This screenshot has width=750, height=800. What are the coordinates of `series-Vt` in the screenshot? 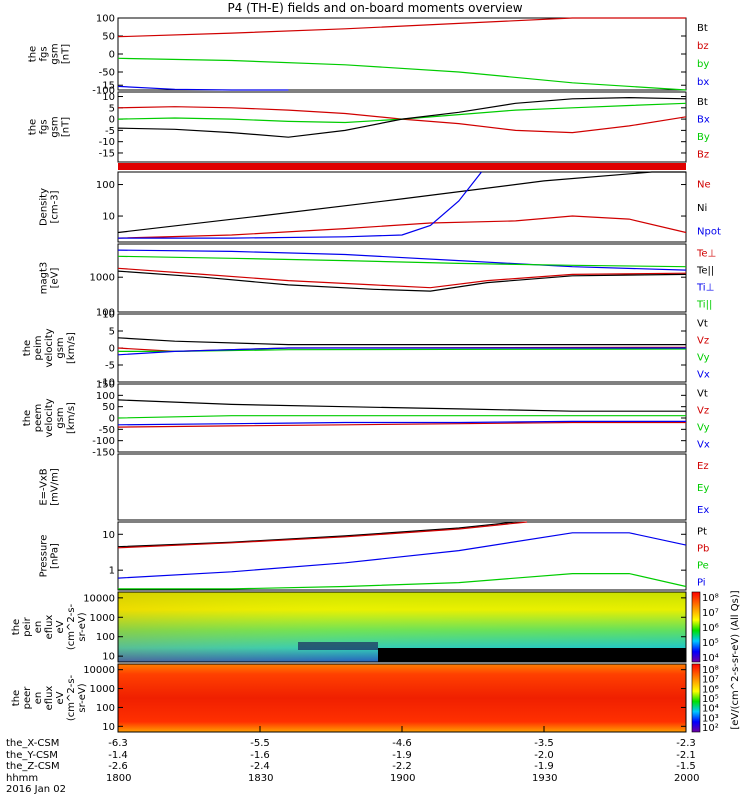 It's located at (401, 405).